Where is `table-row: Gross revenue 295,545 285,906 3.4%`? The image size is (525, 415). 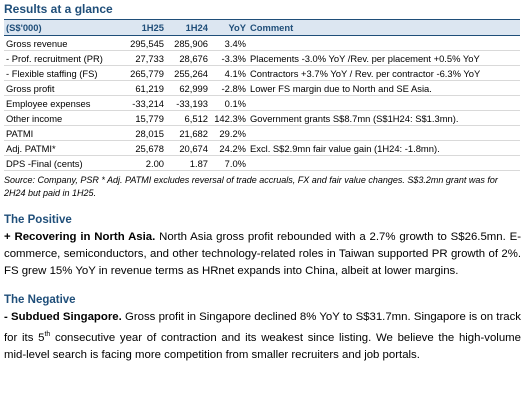 table-row: Gross revenue 295,545 285,906 3.4% is located at coordinates (262, 43).